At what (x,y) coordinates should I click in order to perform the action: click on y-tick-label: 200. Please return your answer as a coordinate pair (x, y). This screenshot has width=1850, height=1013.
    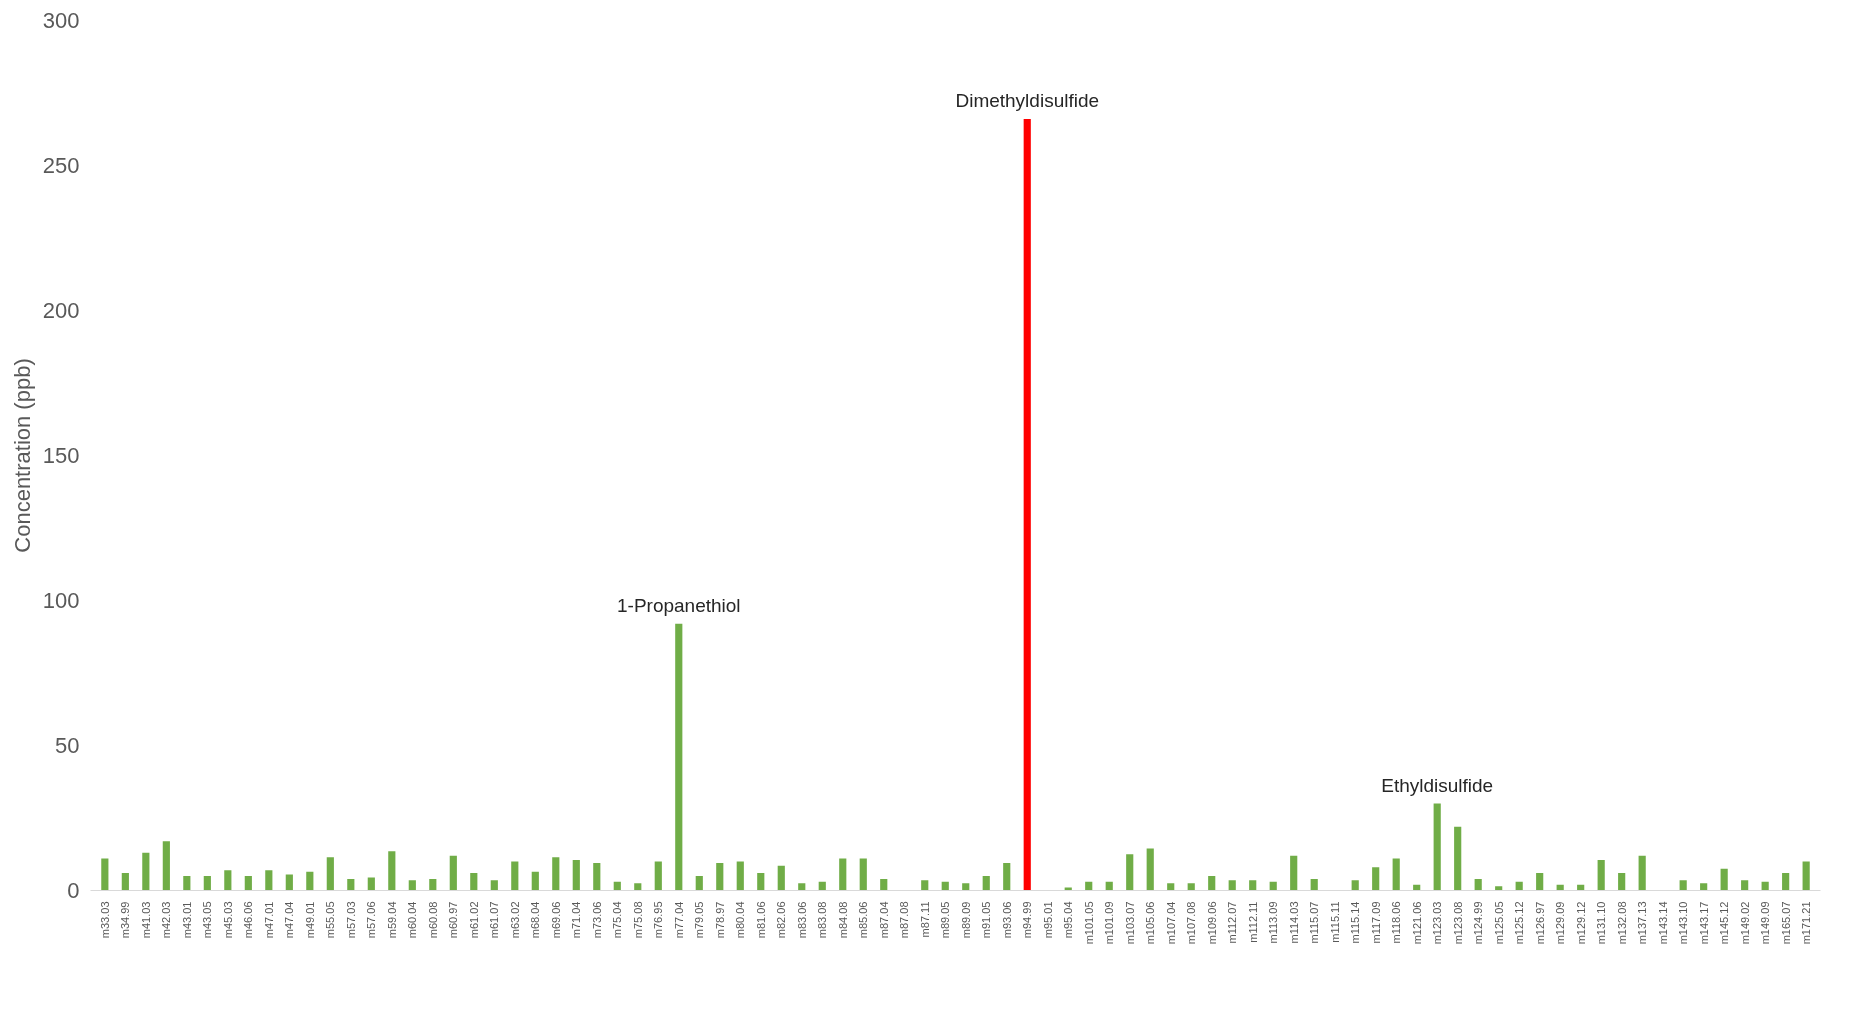
    Looking at the image, I should click on (61, 310).